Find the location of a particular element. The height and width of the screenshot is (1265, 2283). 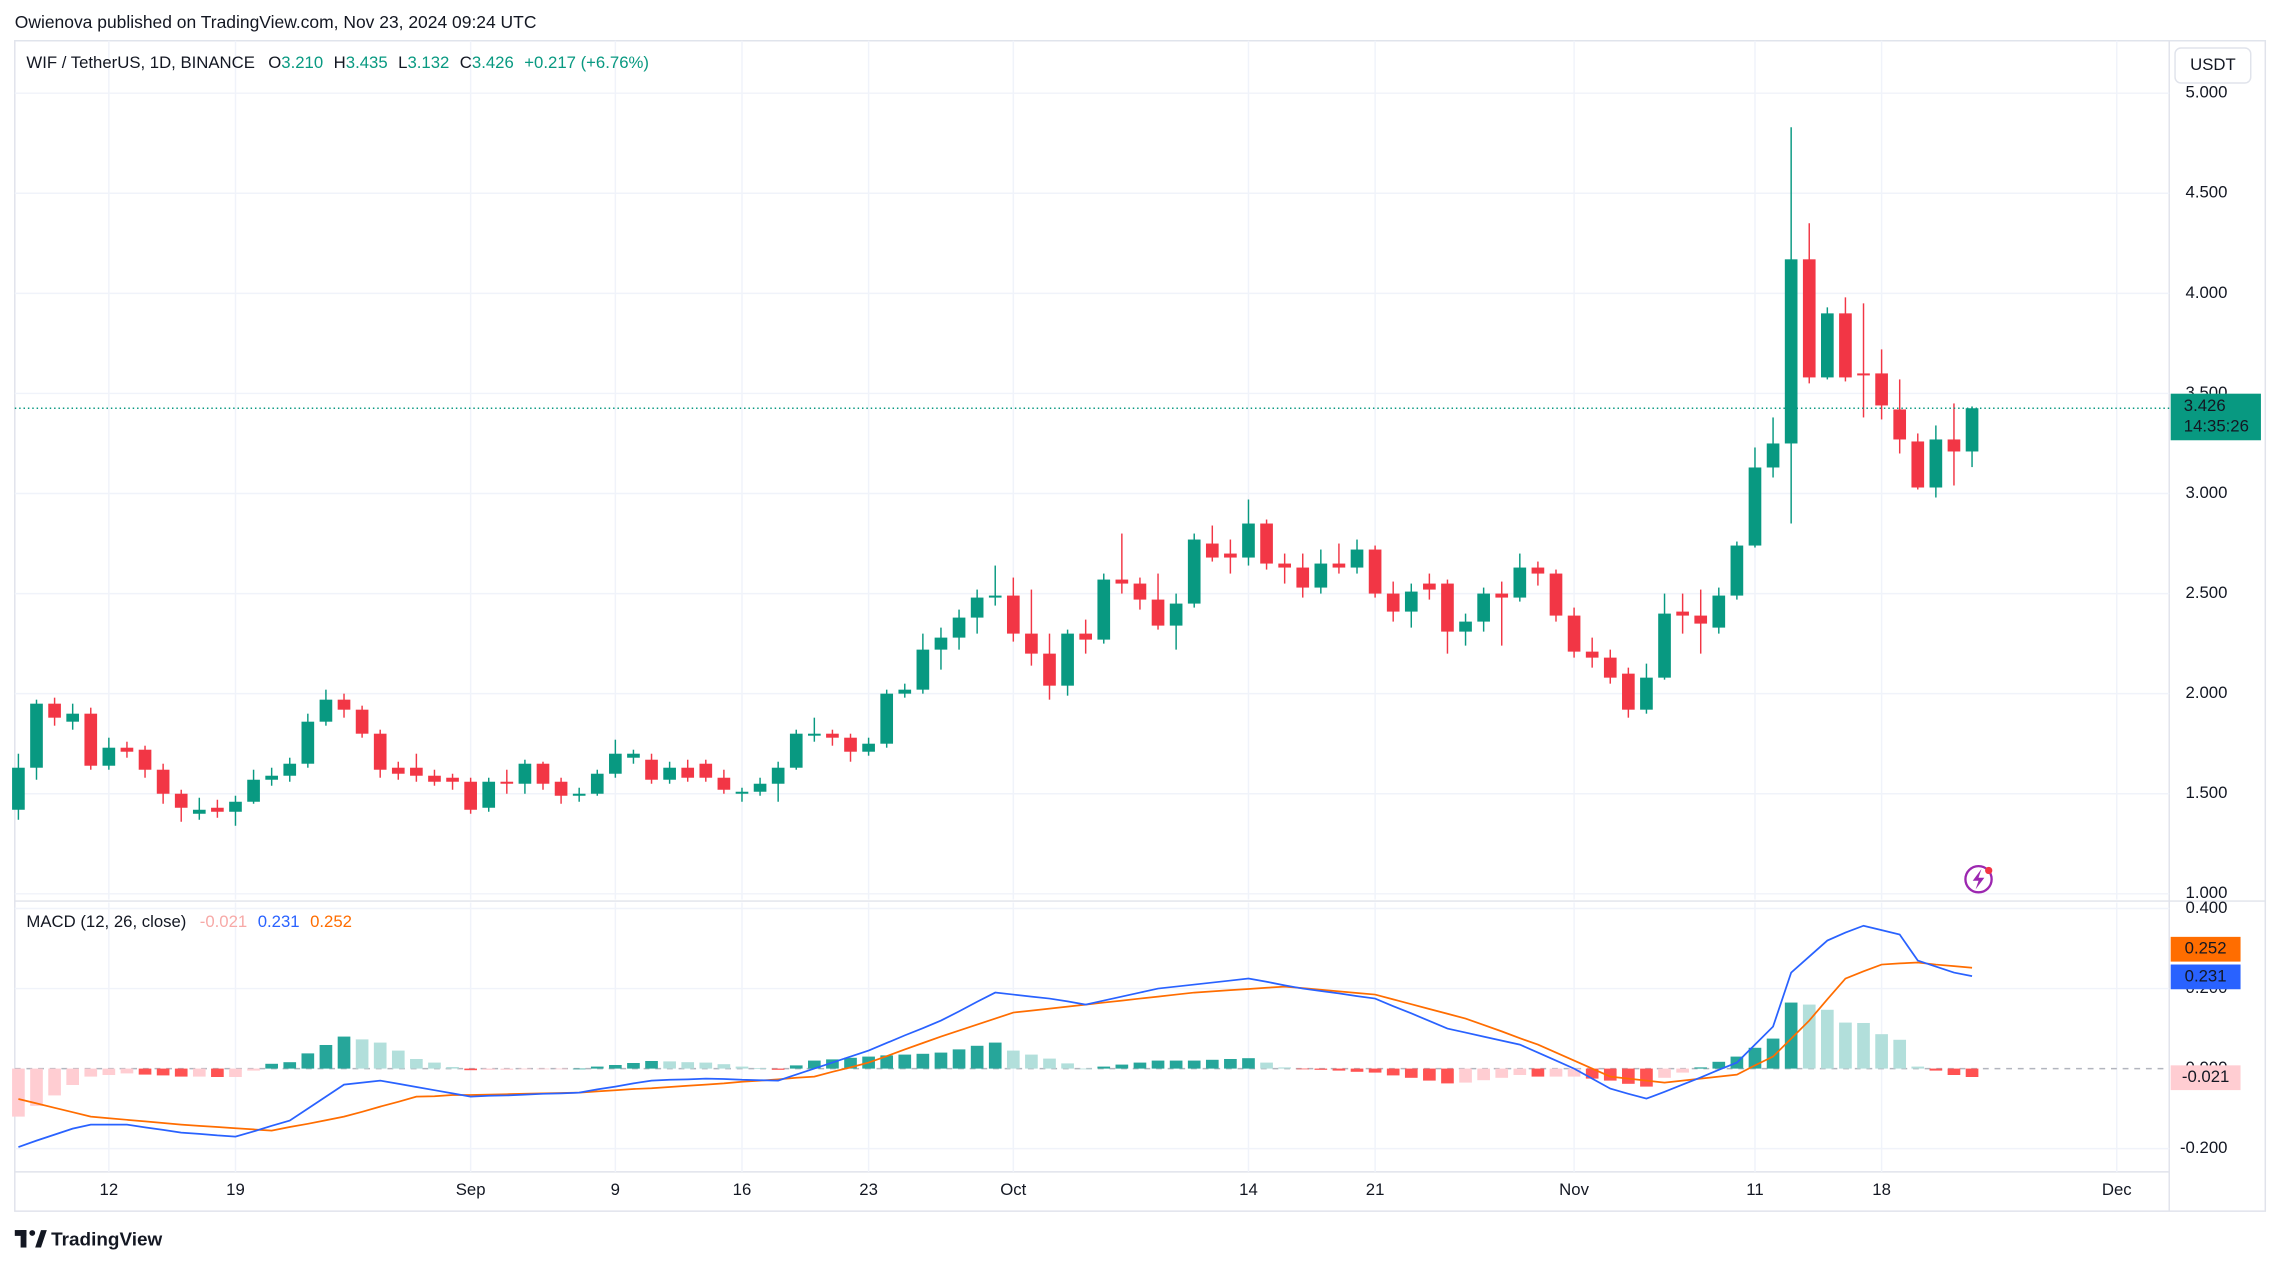

x-tick-label: Dec is located at coordinates (2117, 1189).